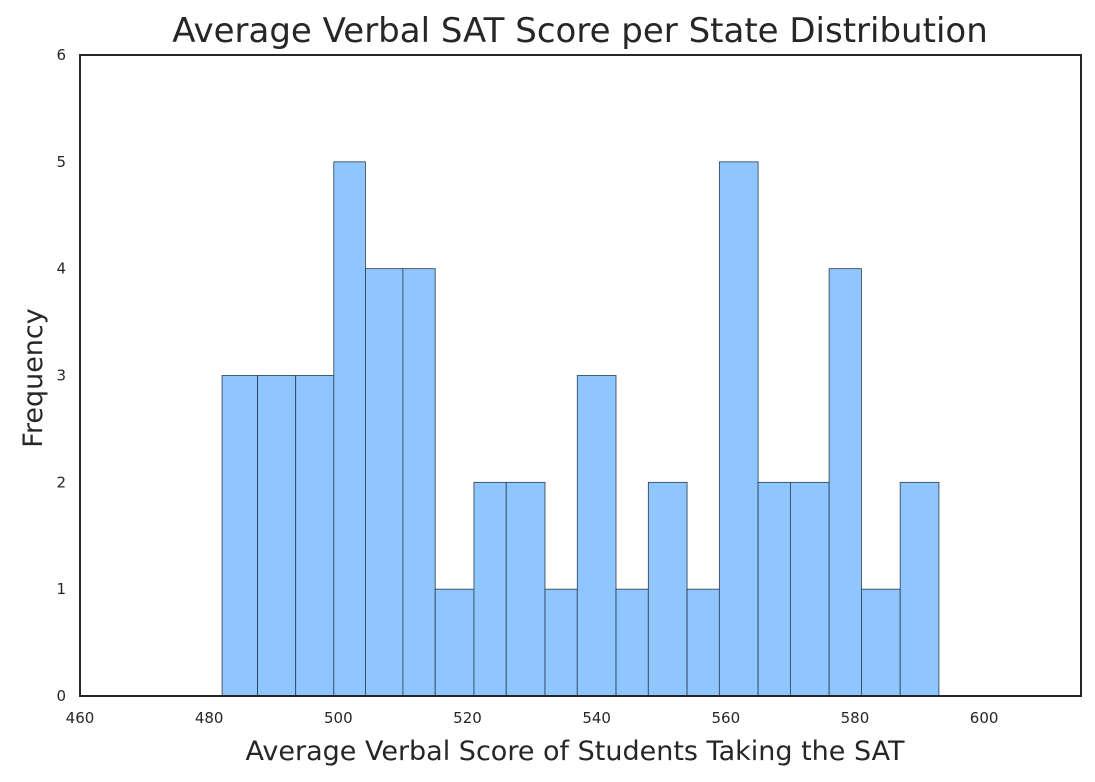 The image size is (1095, 782). I want to click on y-tick-label: 2, so click(61, 482).